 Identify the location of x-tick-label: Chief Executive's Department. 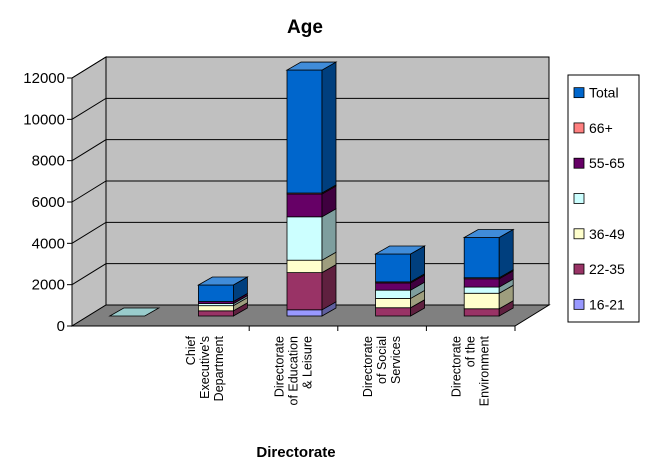
(205, 368).